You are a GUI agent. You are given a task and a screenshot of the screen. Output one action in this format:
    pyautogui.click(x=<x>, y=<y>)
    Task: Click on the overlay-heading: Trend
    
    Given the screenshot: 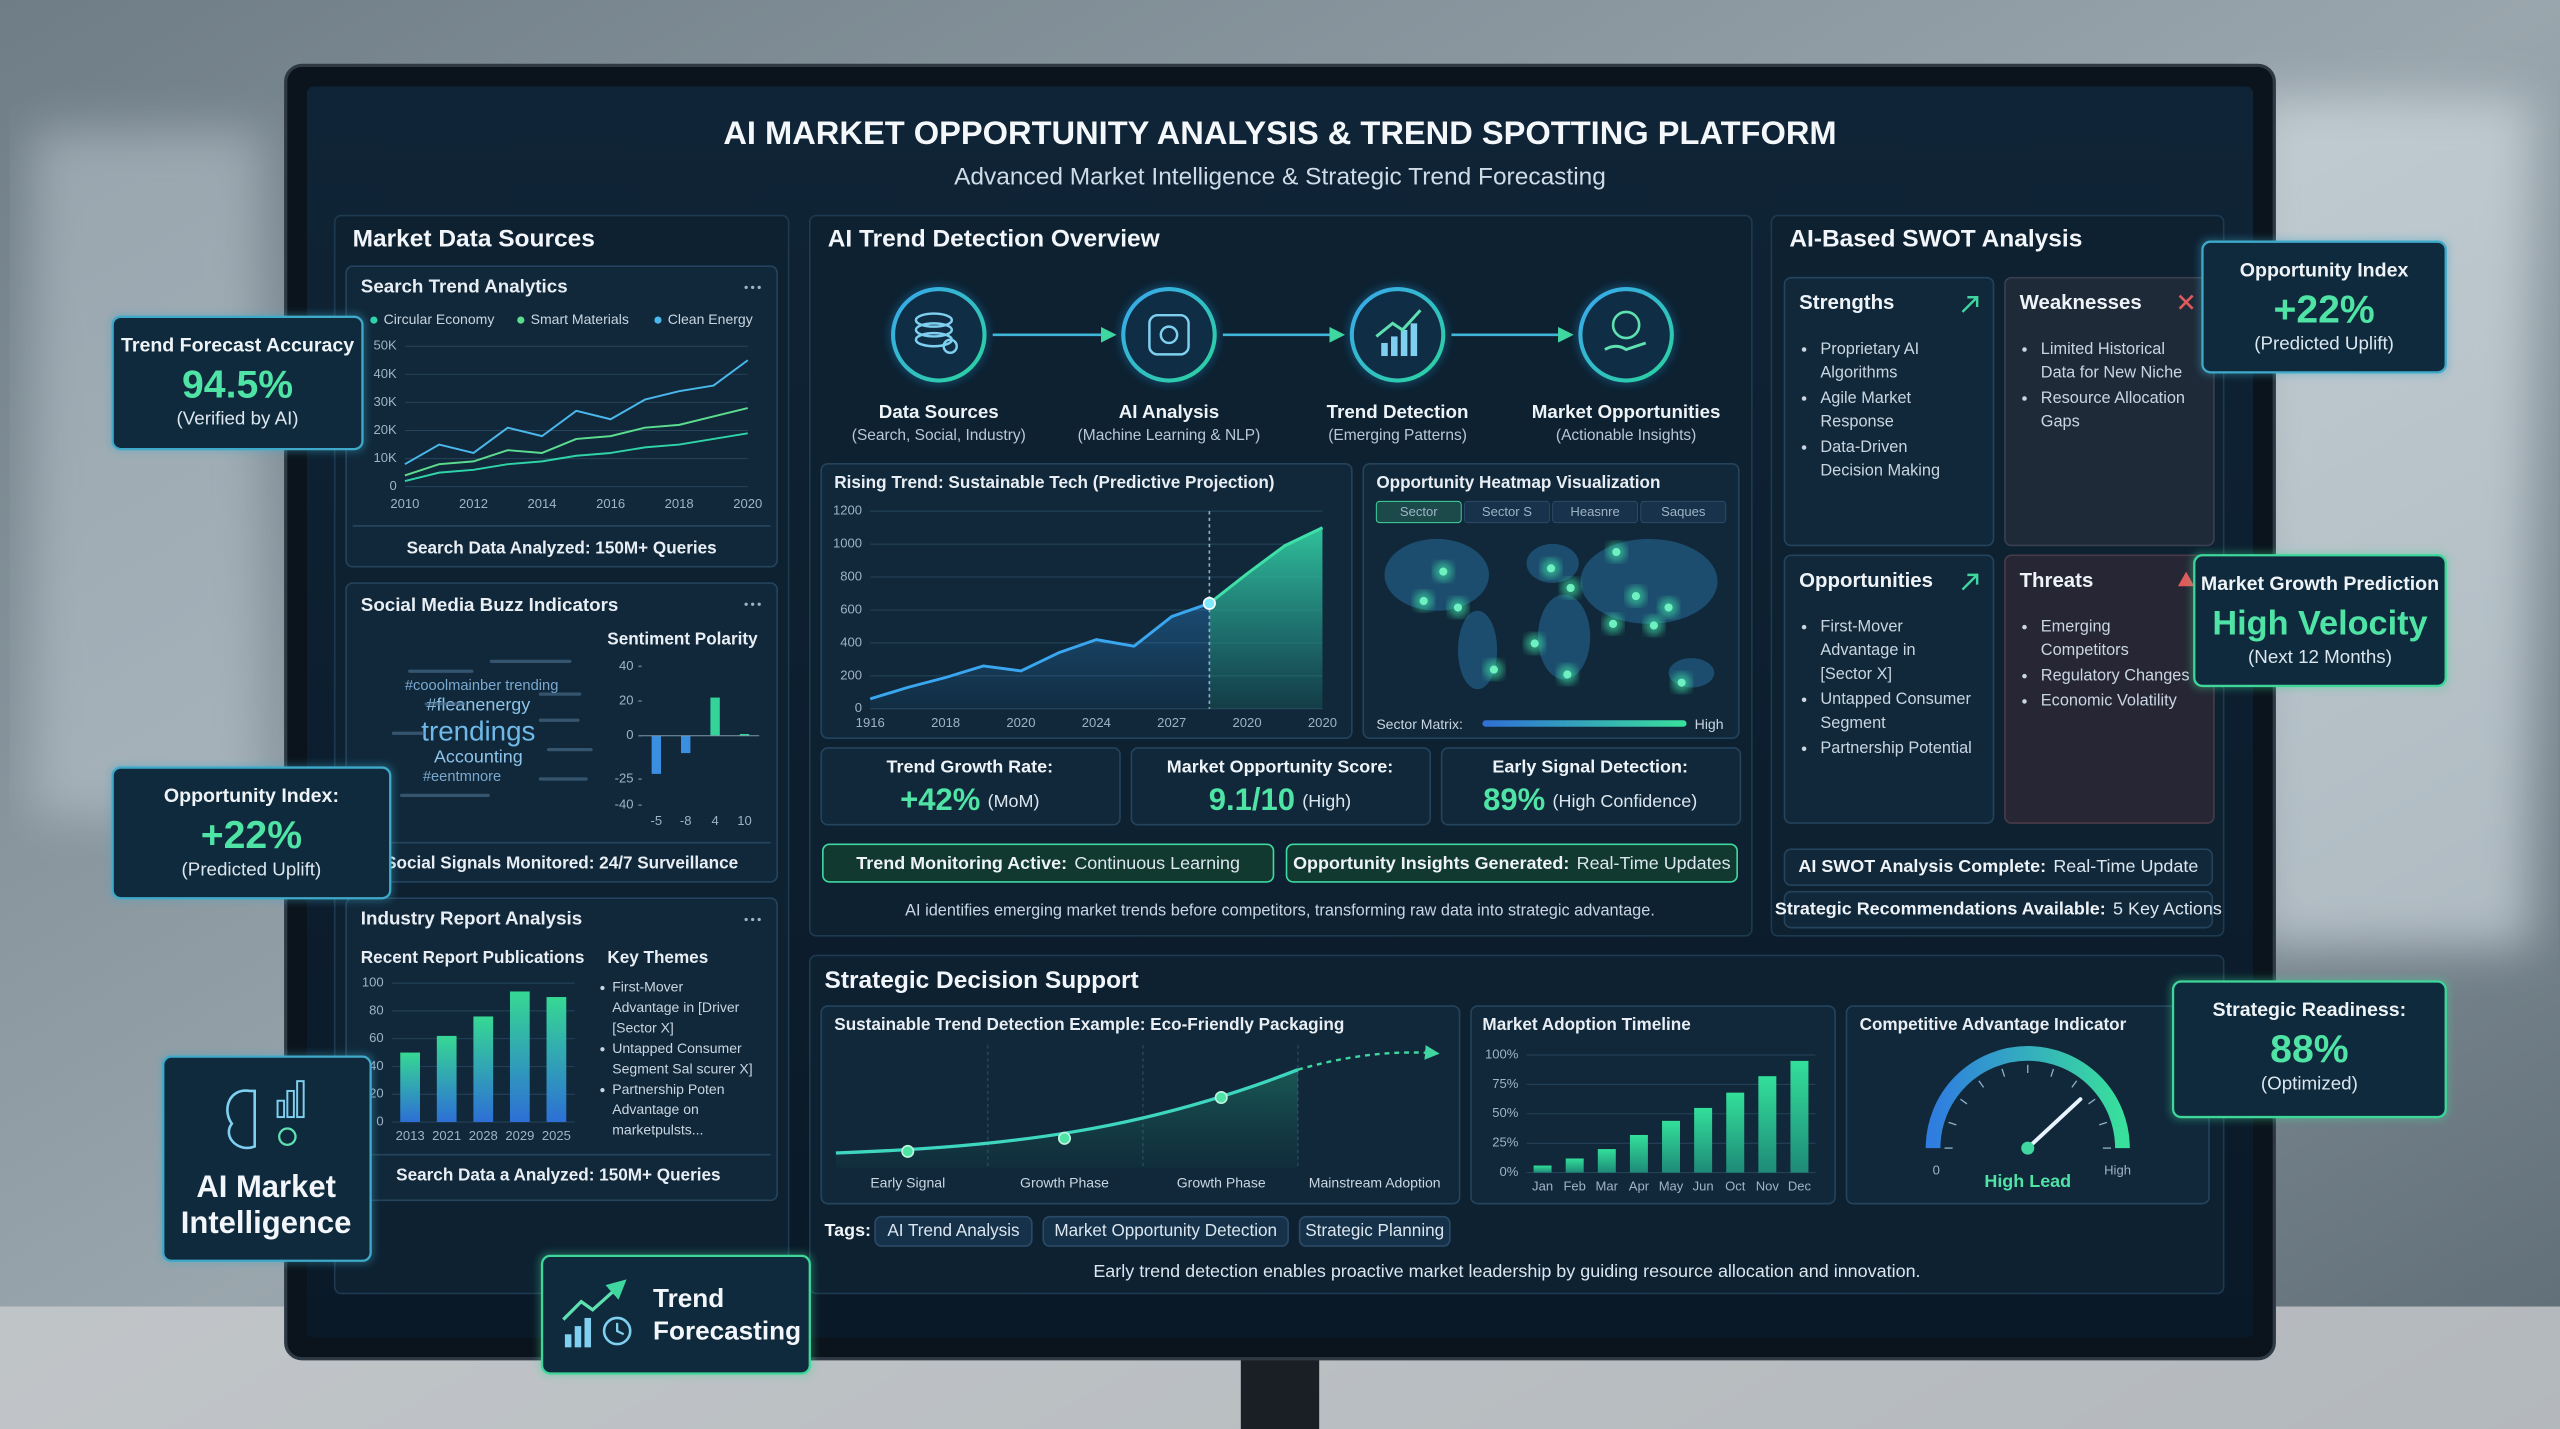 What is the action you would take?
    pyautogui.click(x=688, y=1298)
    